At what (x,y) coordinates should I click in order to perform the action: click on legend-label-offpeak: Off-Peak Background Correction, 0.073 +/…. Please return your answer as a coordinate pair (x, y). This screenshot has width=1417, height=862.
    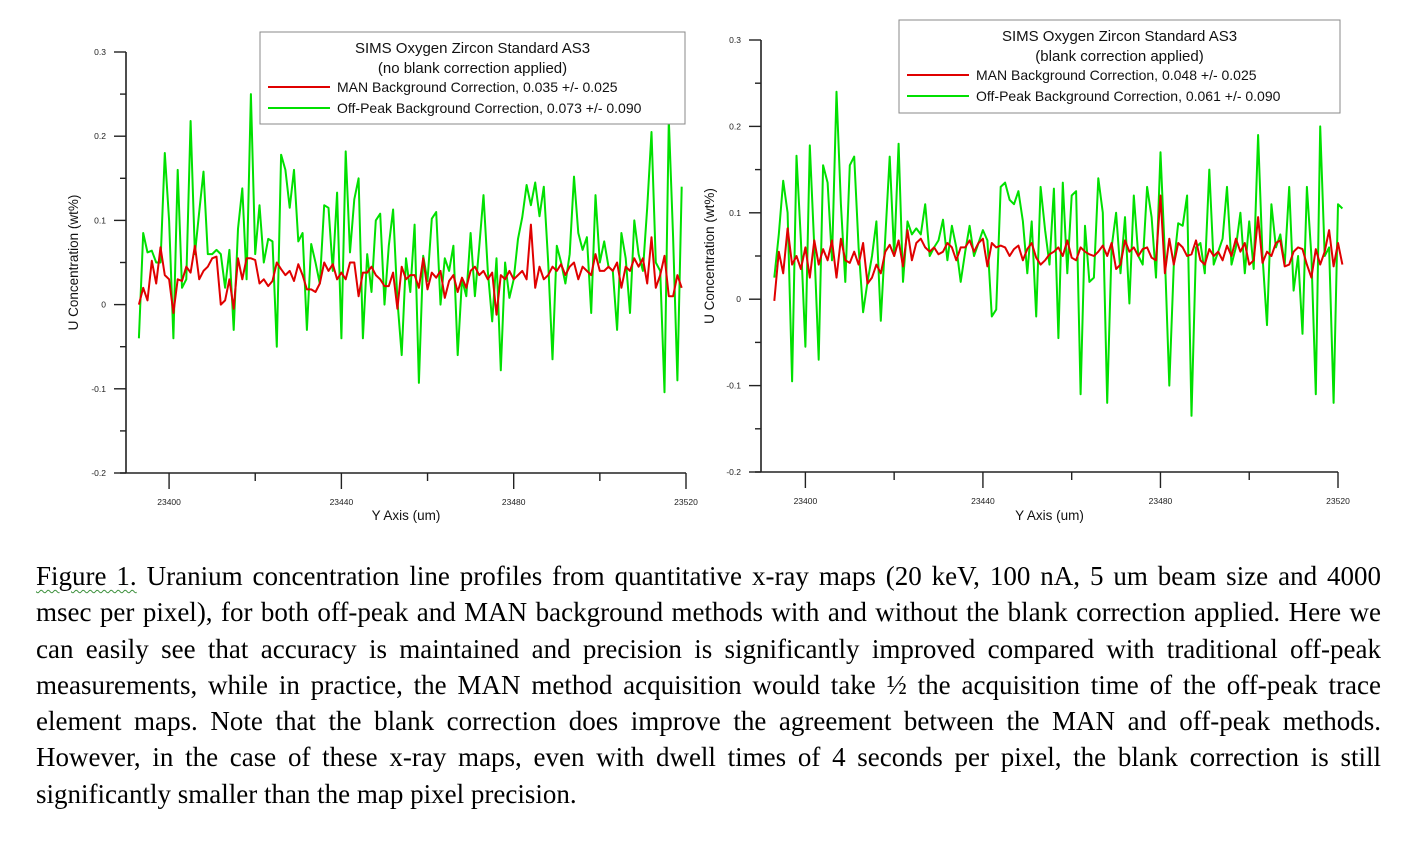
    Looking at the image, I should click on (489, 108).